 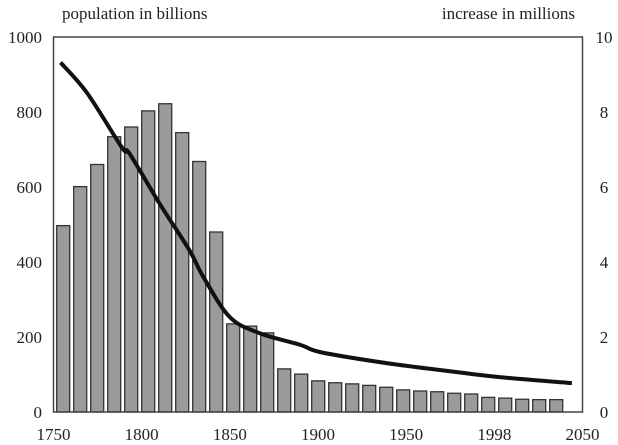 I want to click on right-tick-4: 4, so click(x=604, y=262).